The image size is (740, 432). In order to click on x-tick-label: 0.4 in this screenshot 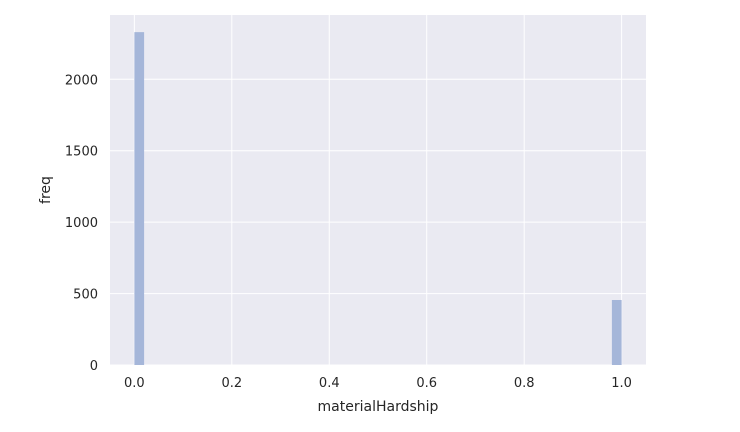, I will do `click(329, 383)`.